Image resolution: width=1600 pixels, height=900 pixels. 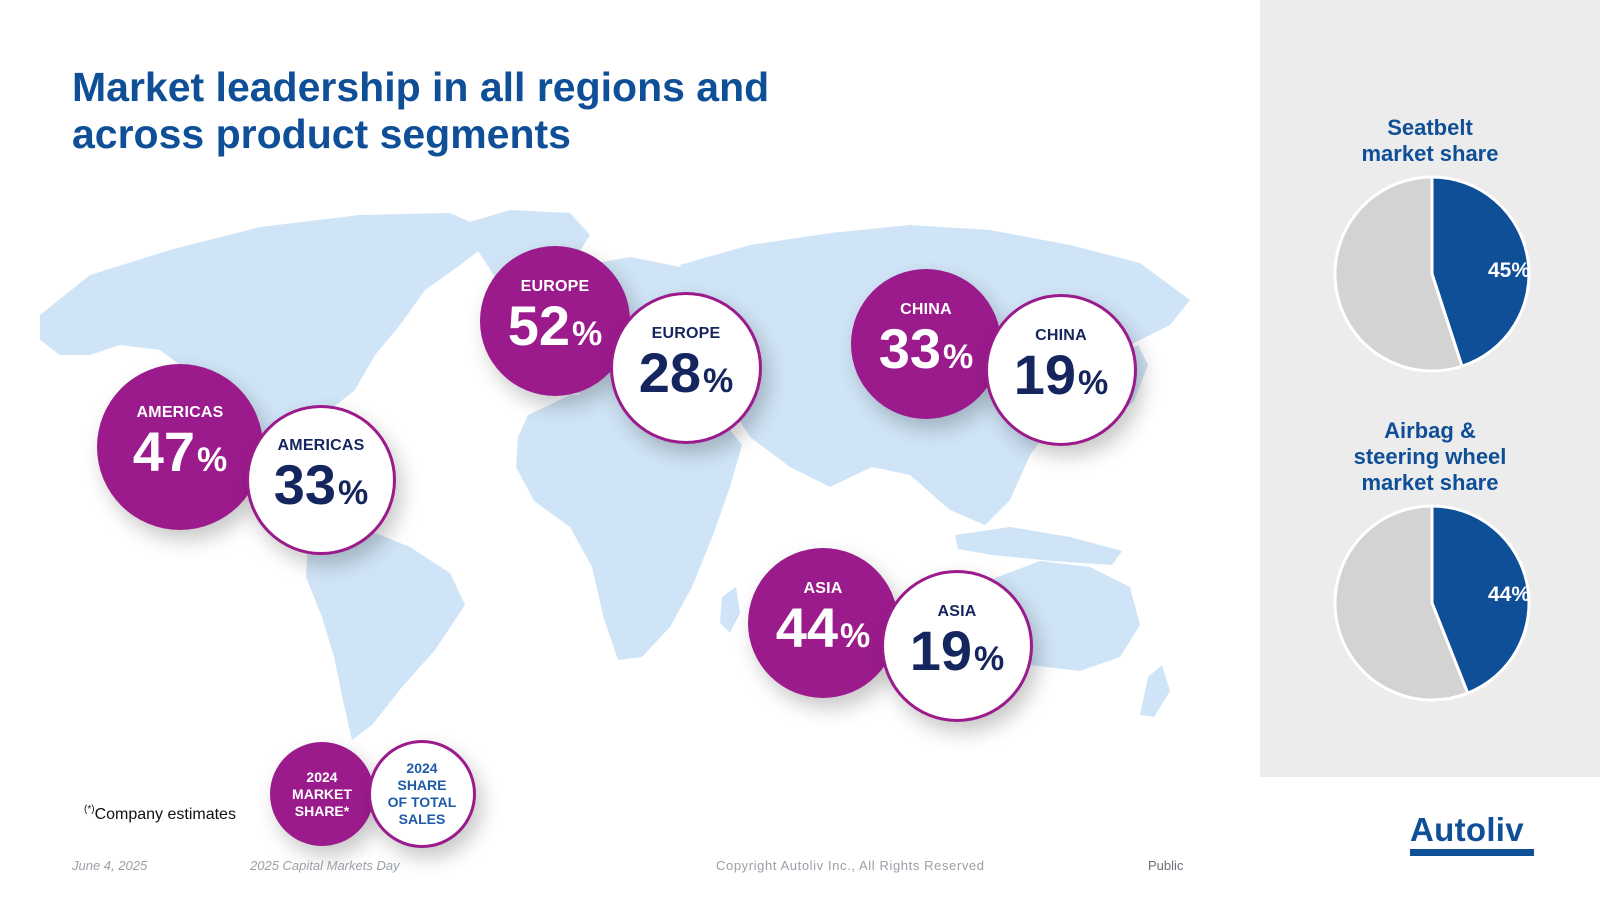 I want to click on percent-value: 28%, so click(x=686, y=372).